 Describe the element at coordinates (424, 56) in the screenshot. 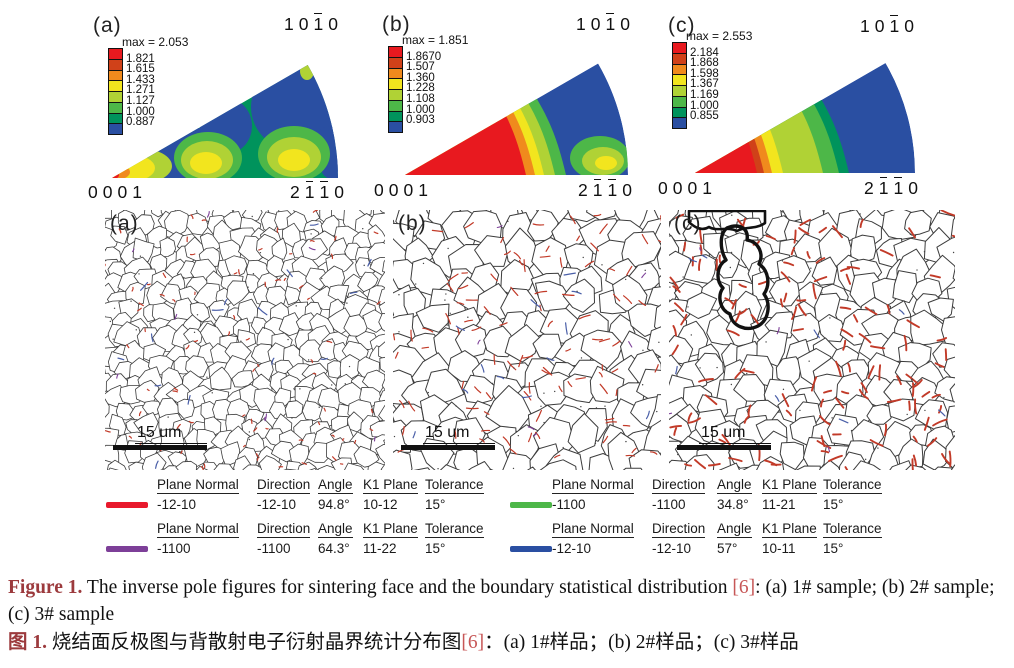

I see `ipf-colorbar-tick: 1.8670` at that location.